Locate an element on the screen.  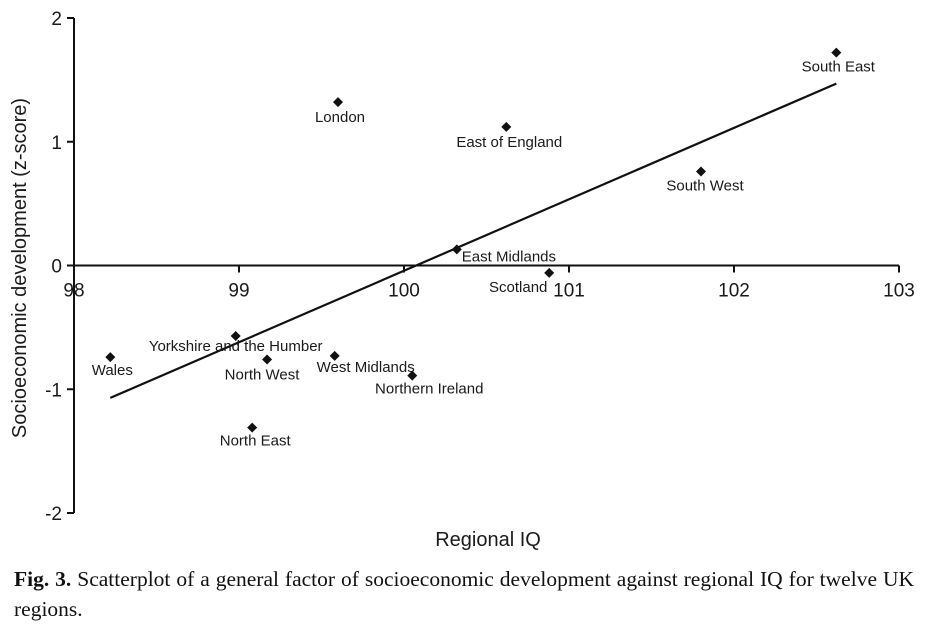
point-label: Scotland is located at coordinates (518, 287).